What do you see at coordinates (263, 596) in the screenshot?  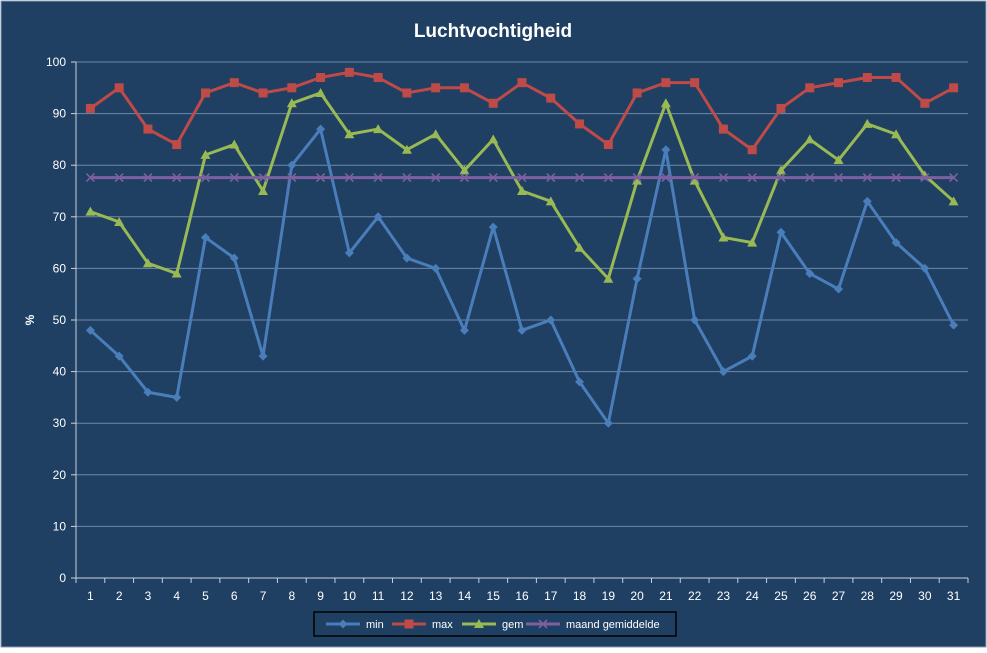 I see `x-tick-label: 7` at bounding box center [263, 596].